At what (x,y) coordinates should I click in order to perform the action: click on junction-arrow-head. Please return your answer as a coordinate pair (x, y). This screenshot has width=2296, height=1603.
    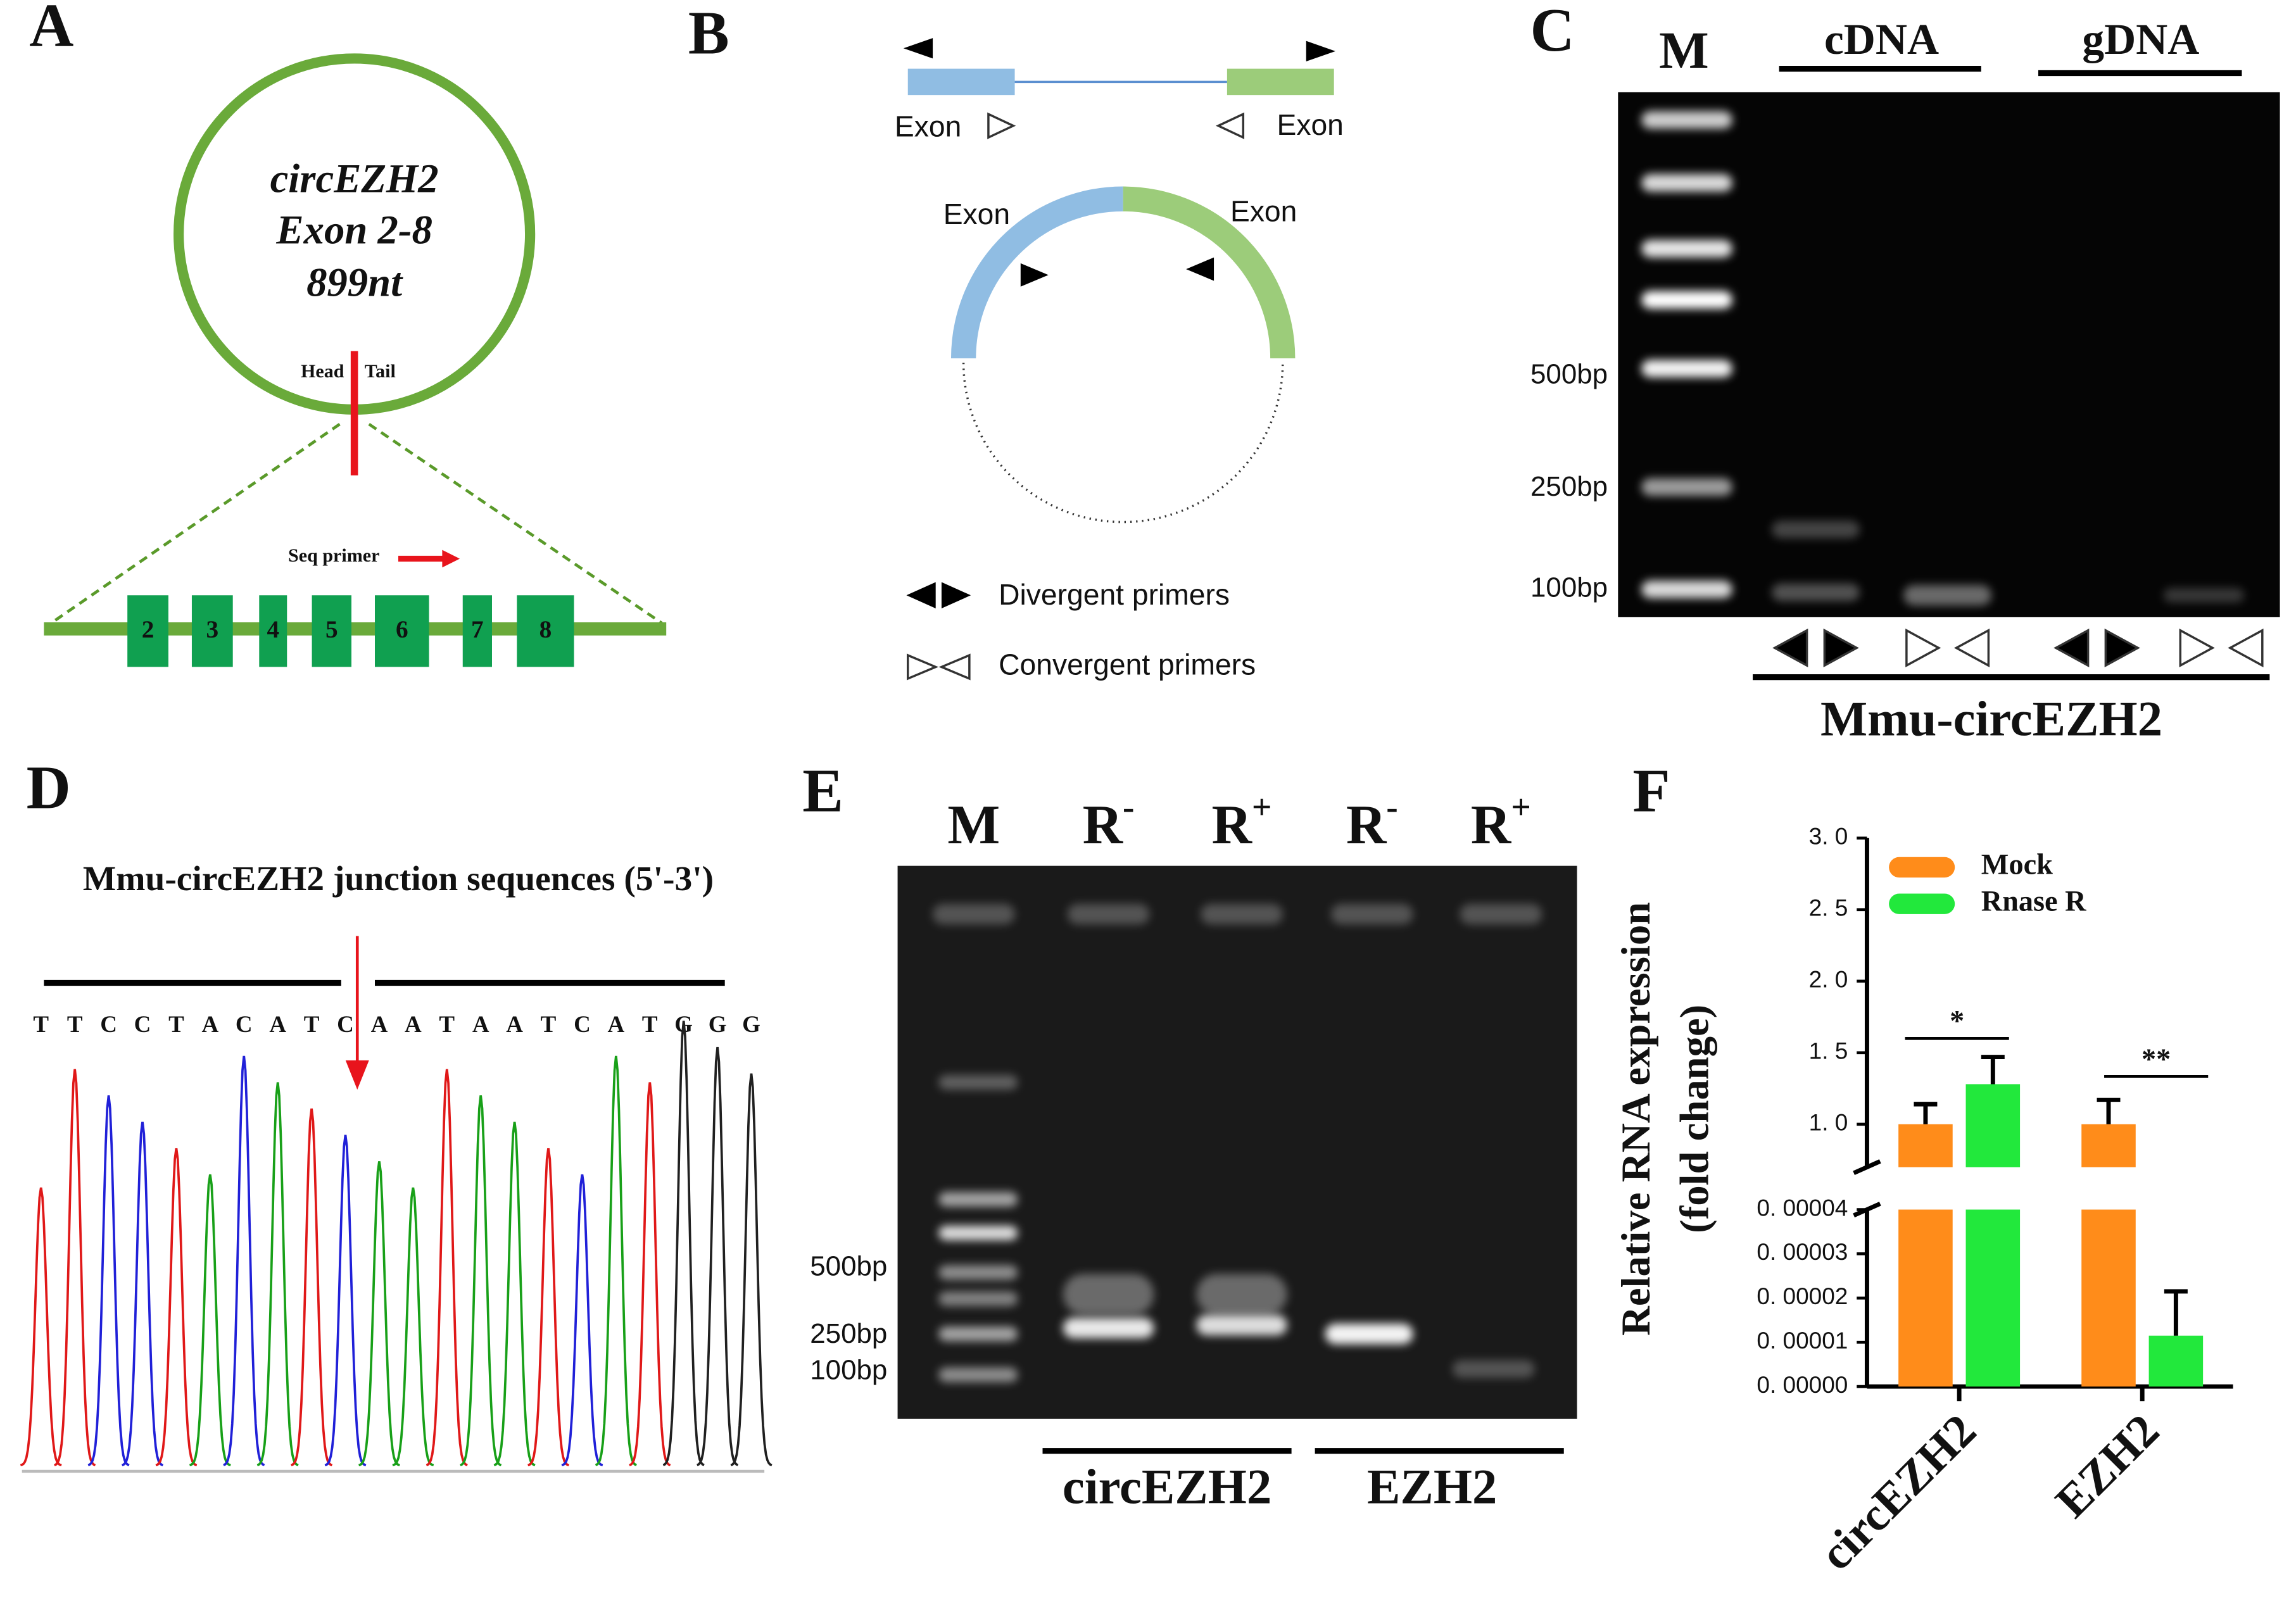
    Looking at the image, I should click on (357, 1075).